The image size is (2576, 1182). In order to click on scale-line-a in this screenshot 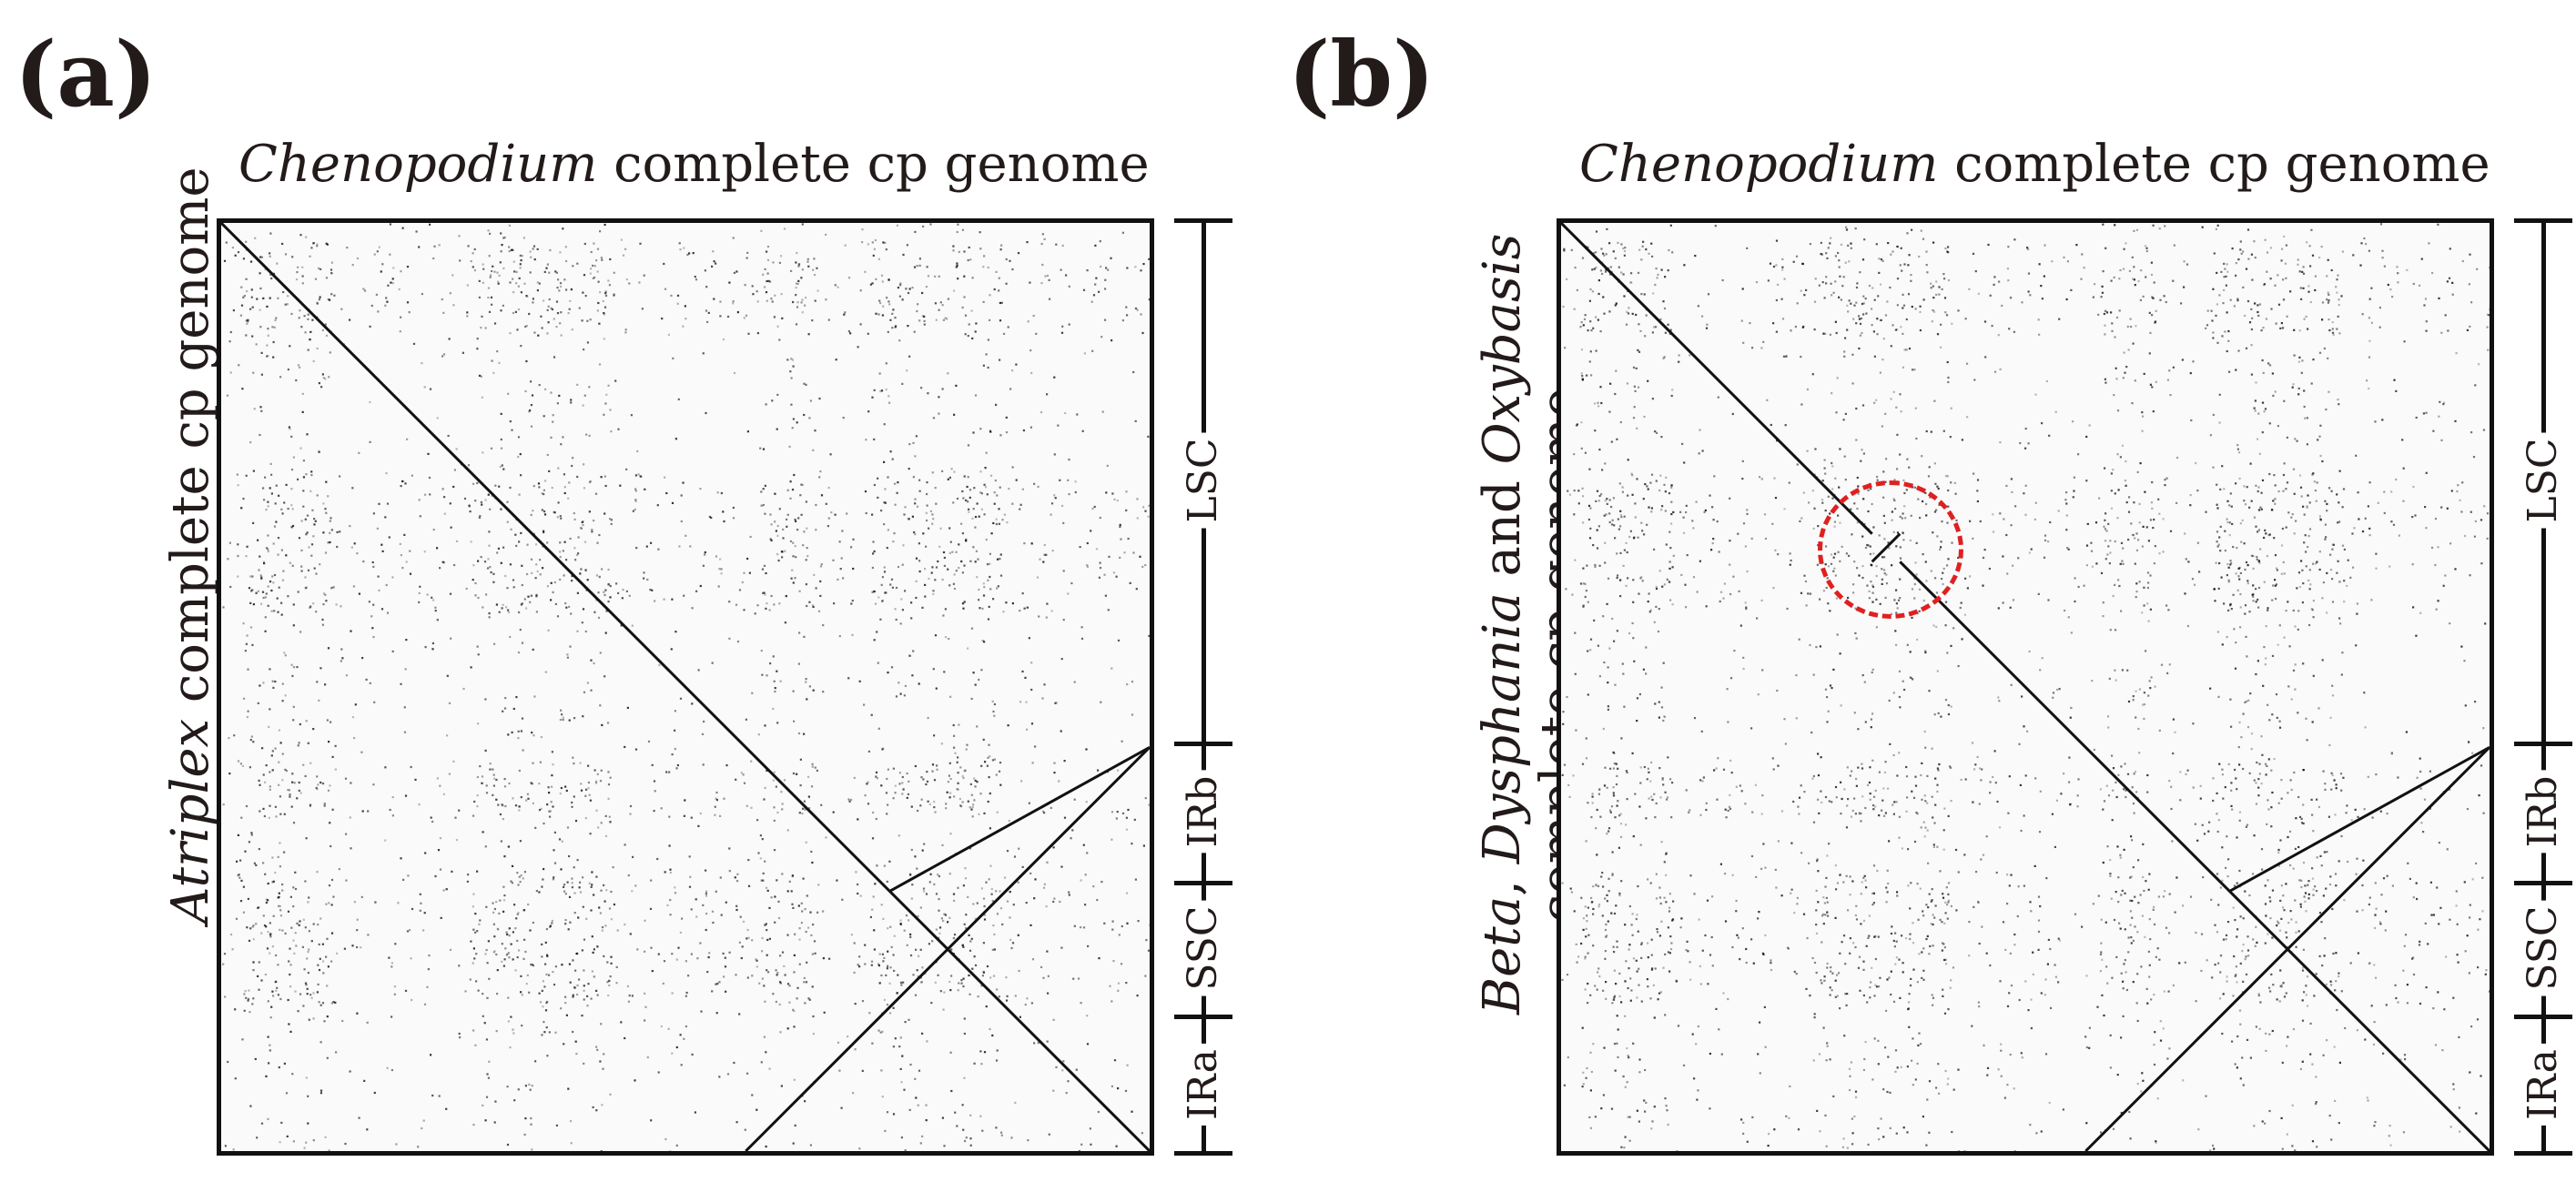, I will do `click(1204, 687)`.